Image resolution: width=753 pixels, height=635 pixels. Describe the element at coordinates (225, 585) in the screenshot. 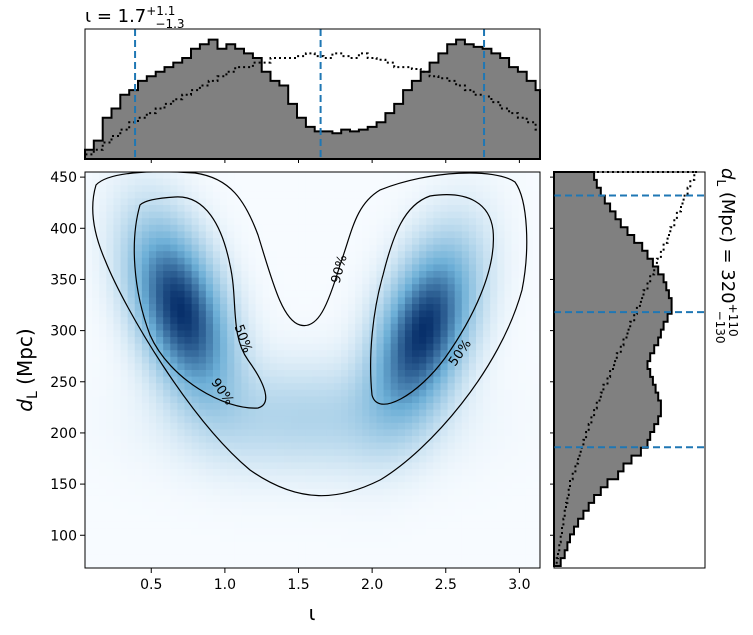

I see `x-tick-label: 1.0` at that location.